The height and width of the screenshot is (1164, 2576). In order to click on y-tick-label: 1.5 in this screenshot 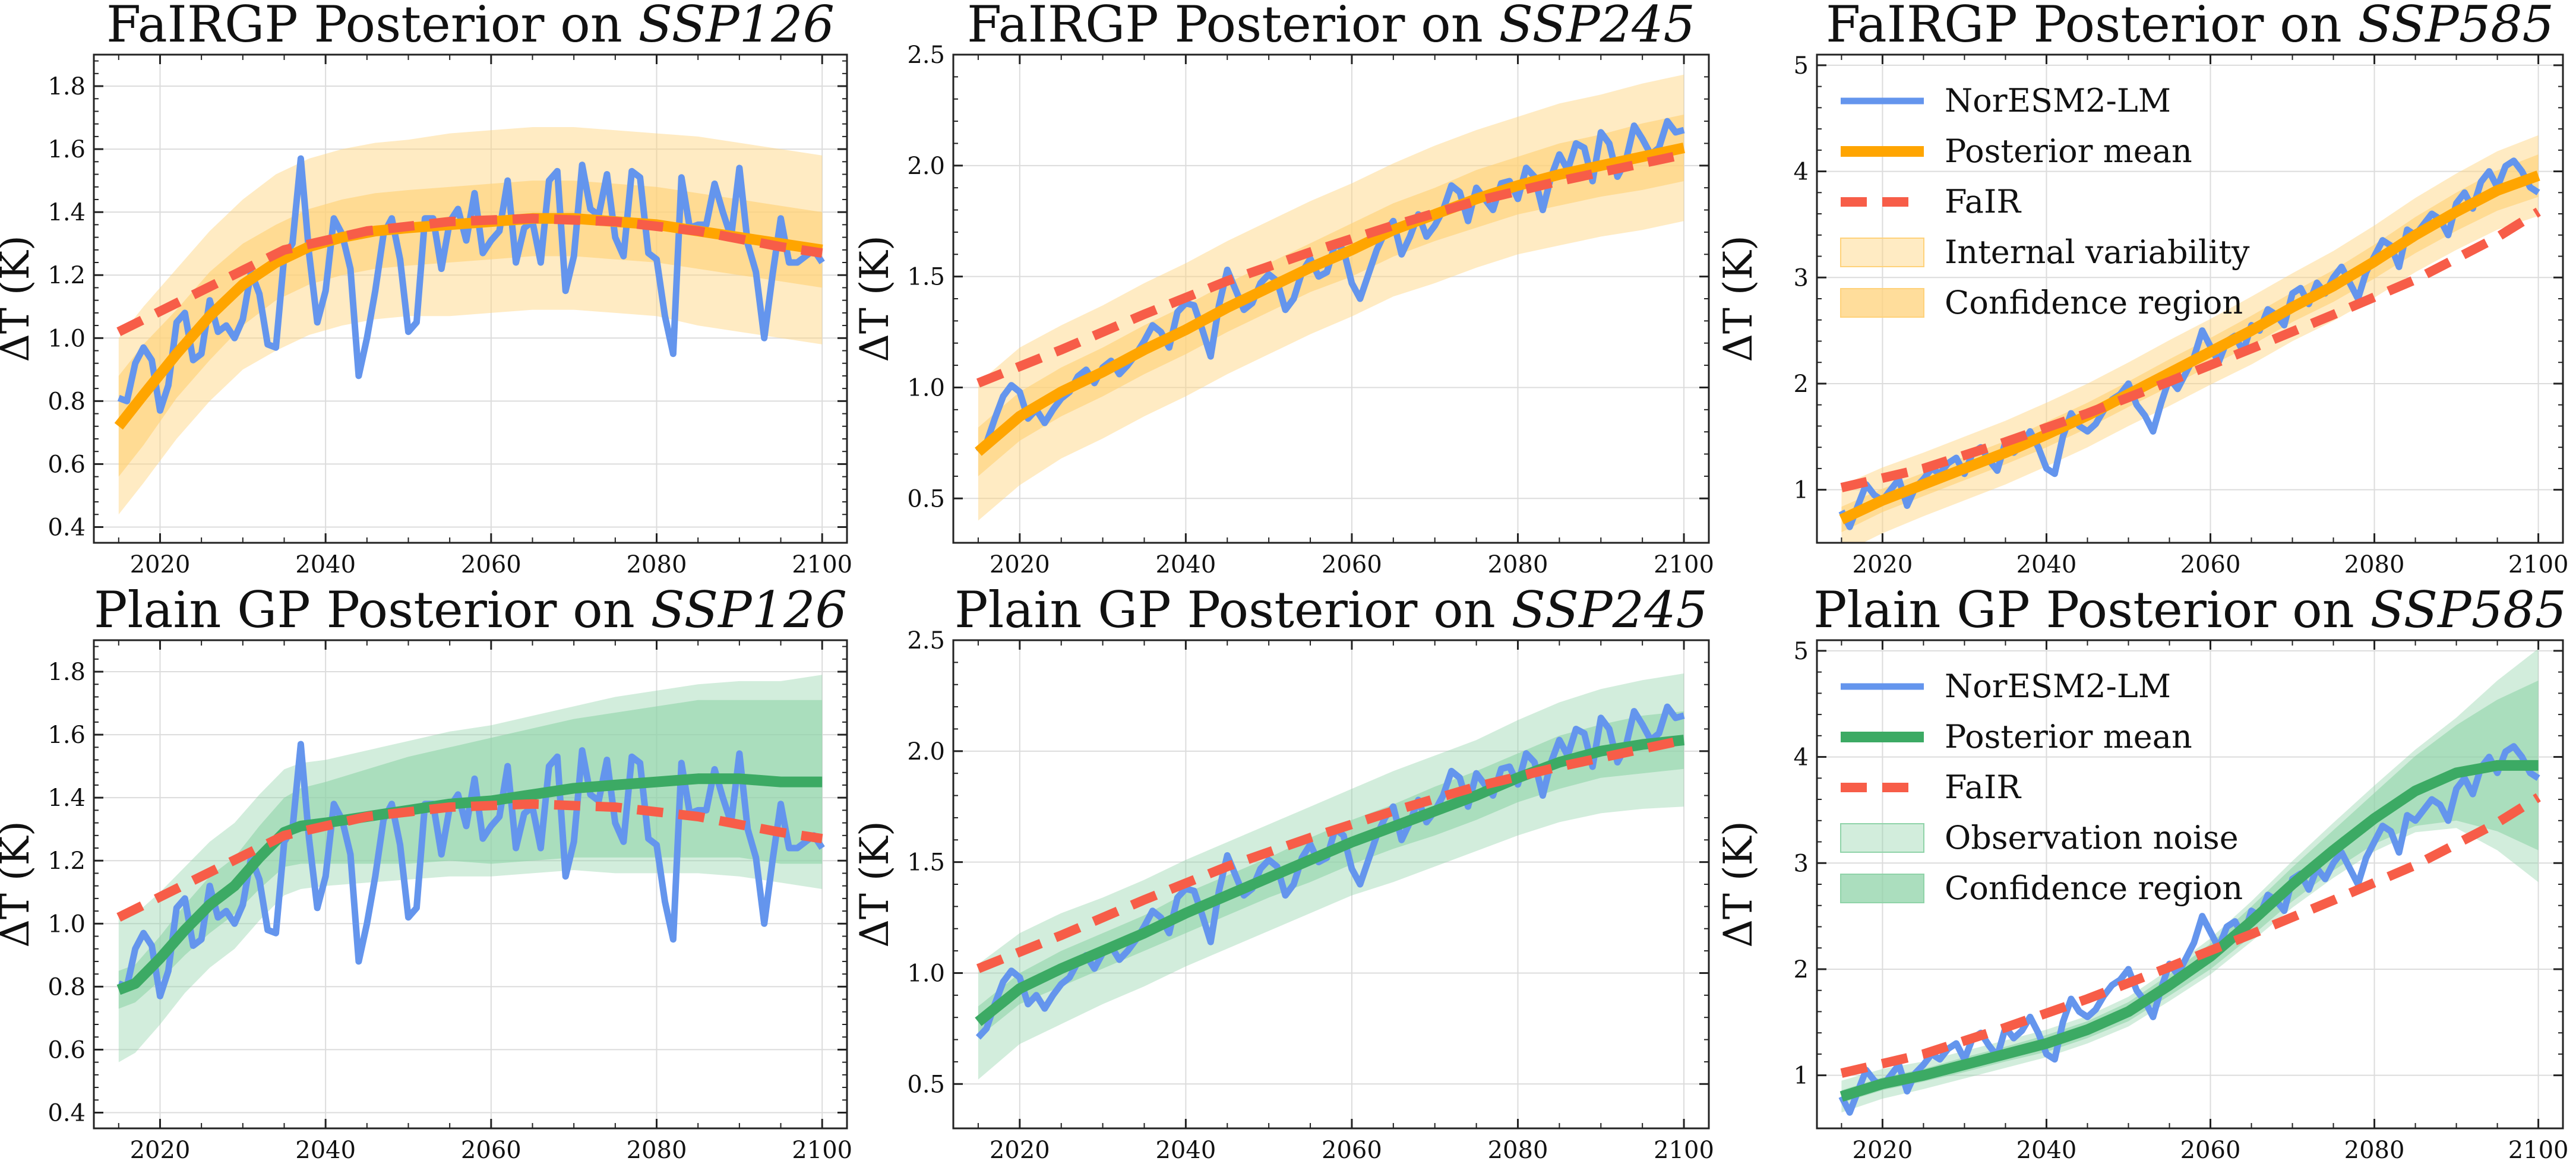, I will do `click(926, 277)`.